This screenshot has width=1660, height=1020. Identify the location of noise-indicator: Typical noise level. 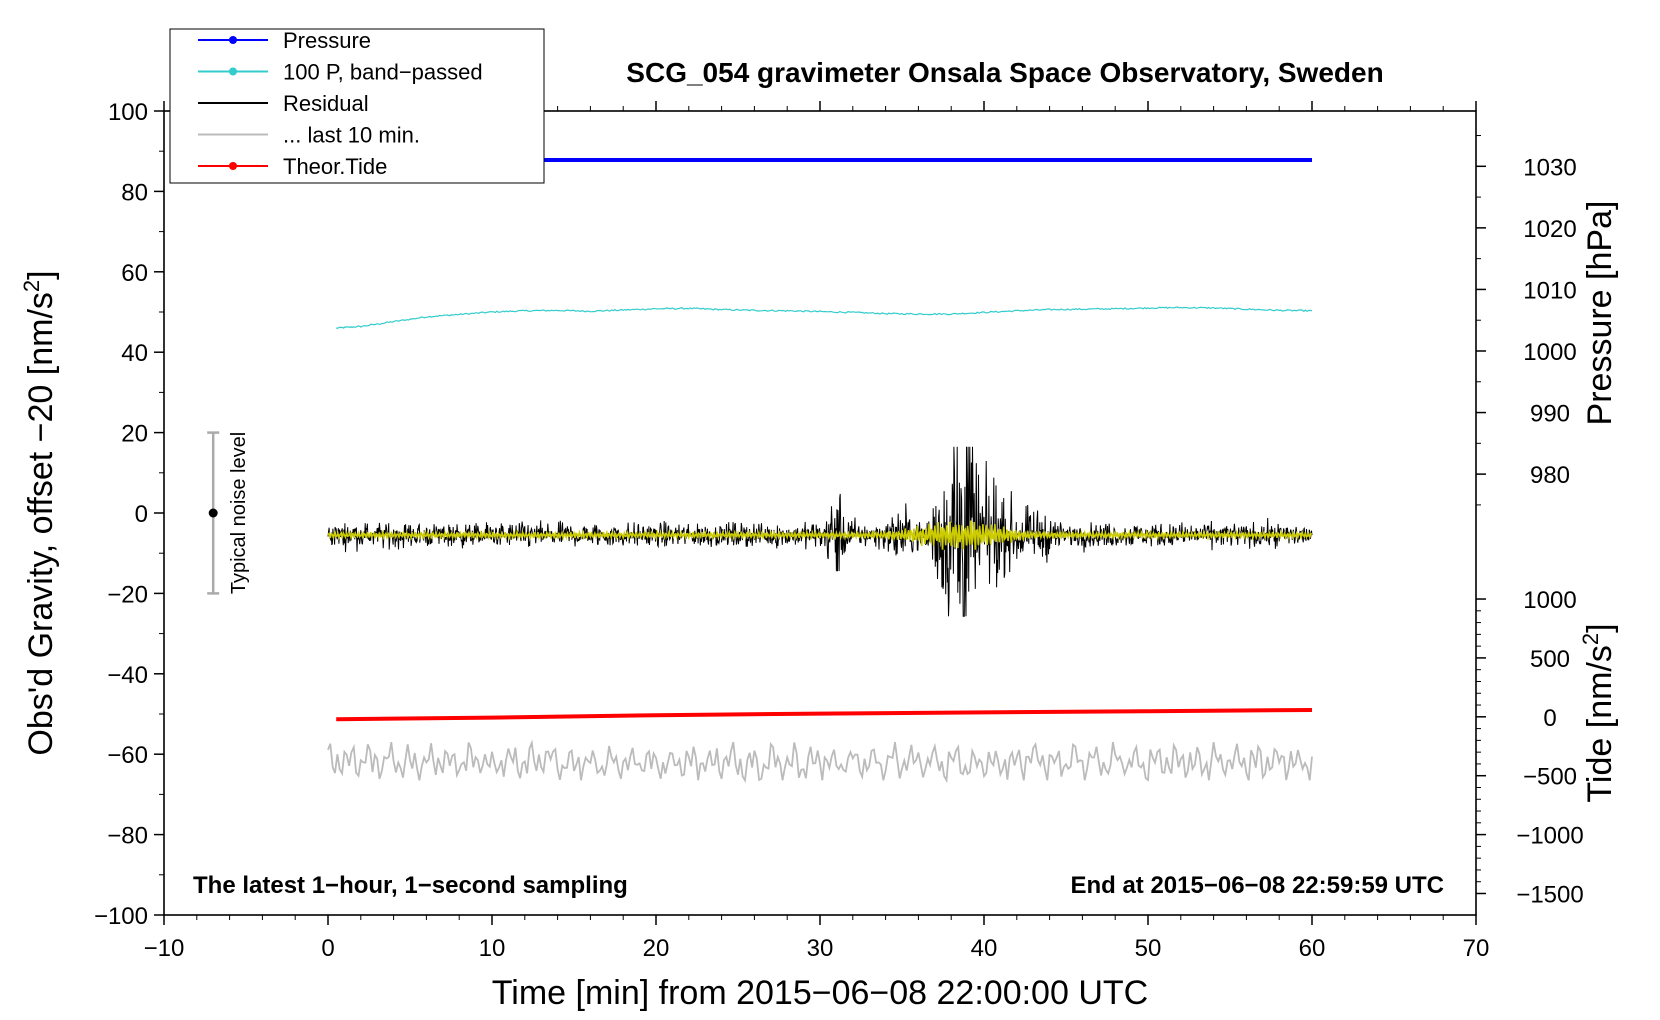
(228, 513).